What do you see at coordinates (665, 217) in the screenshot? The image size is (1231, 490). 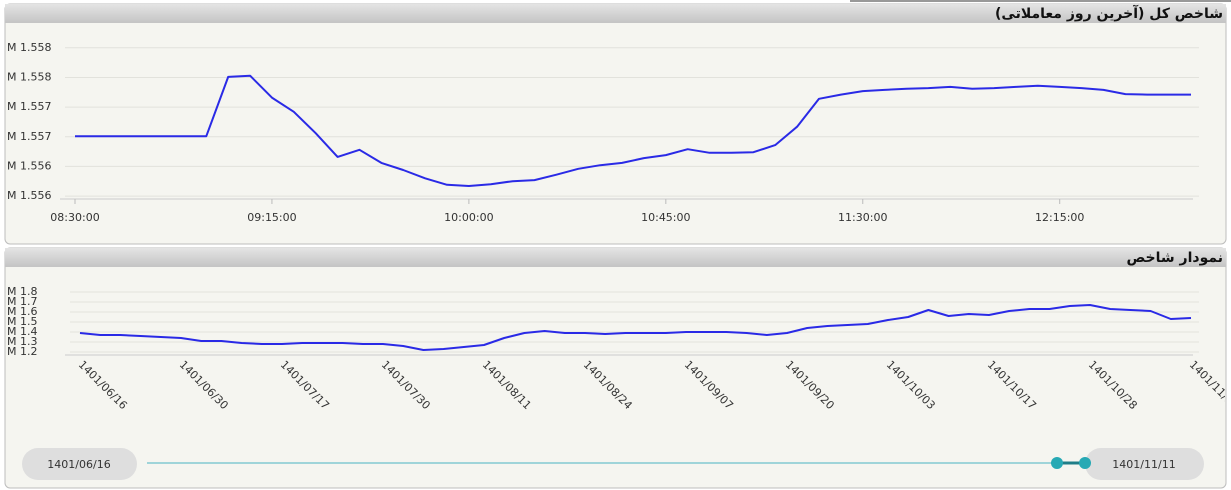 I see `x-tick-label: 10:45:00` at bounding box center [665, 217].